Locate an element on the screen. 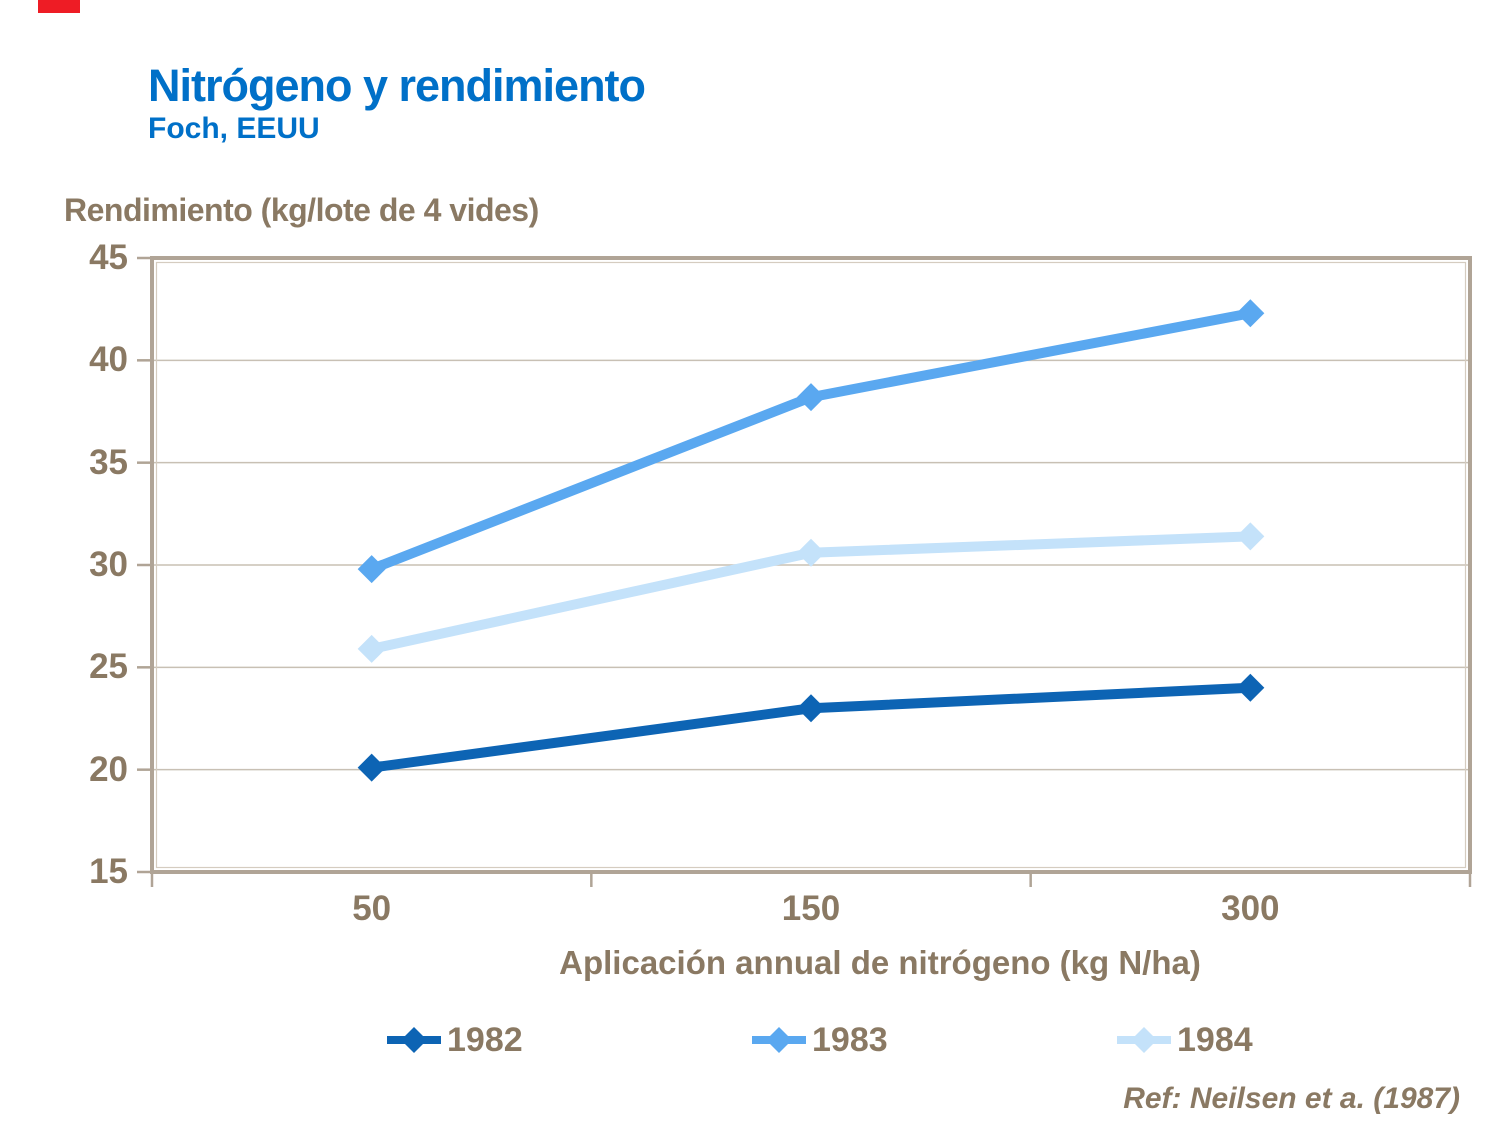 This screenshot has height=1125, width=1500. x-axis-title: Aplicación annual de nitrógeno (kg N/ha) is located at coordinates (880, 962).